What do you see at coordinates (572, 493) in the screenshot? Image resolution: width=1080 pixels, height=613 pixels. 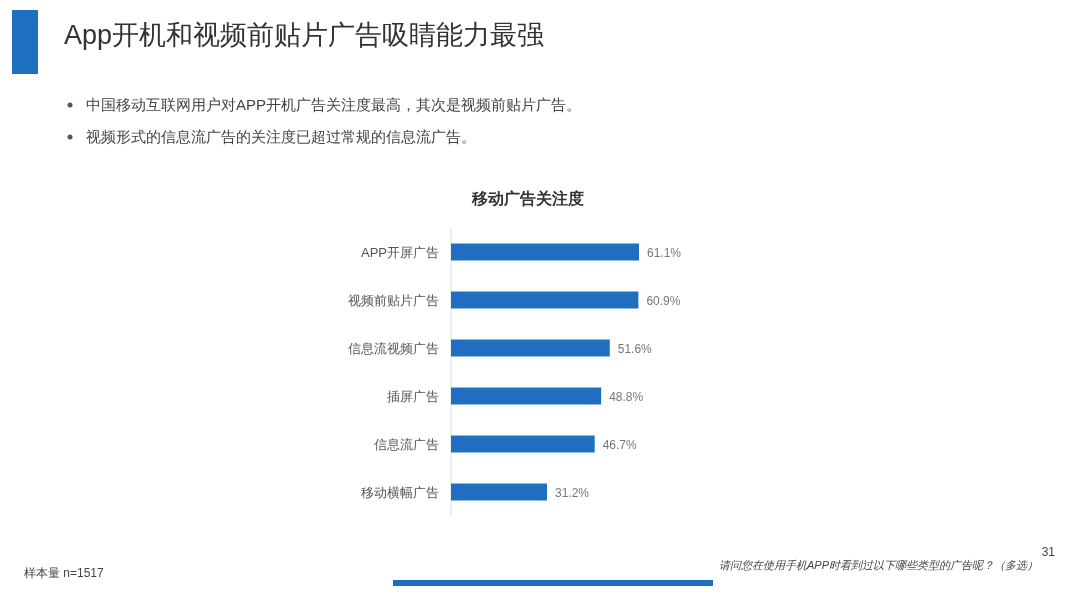 I see `data-label: 31.2%` at bounding box center [572, 493].